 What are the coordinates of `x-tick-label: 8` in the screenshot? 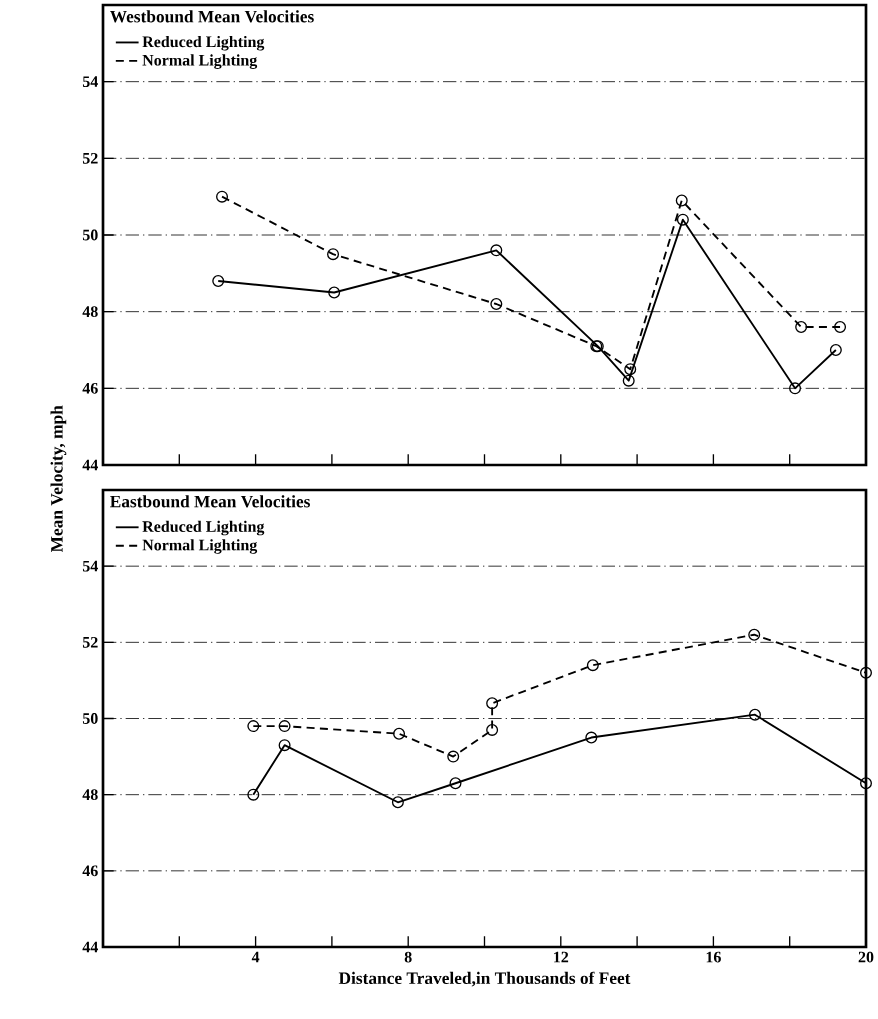 It's located at (408, 957).